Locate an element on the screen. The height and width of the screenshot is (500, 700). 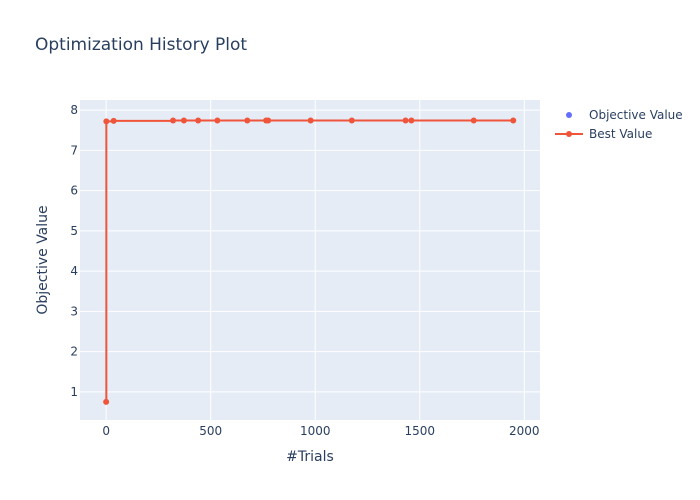
legend-marker-best-value is located at coordinates (569, 134).